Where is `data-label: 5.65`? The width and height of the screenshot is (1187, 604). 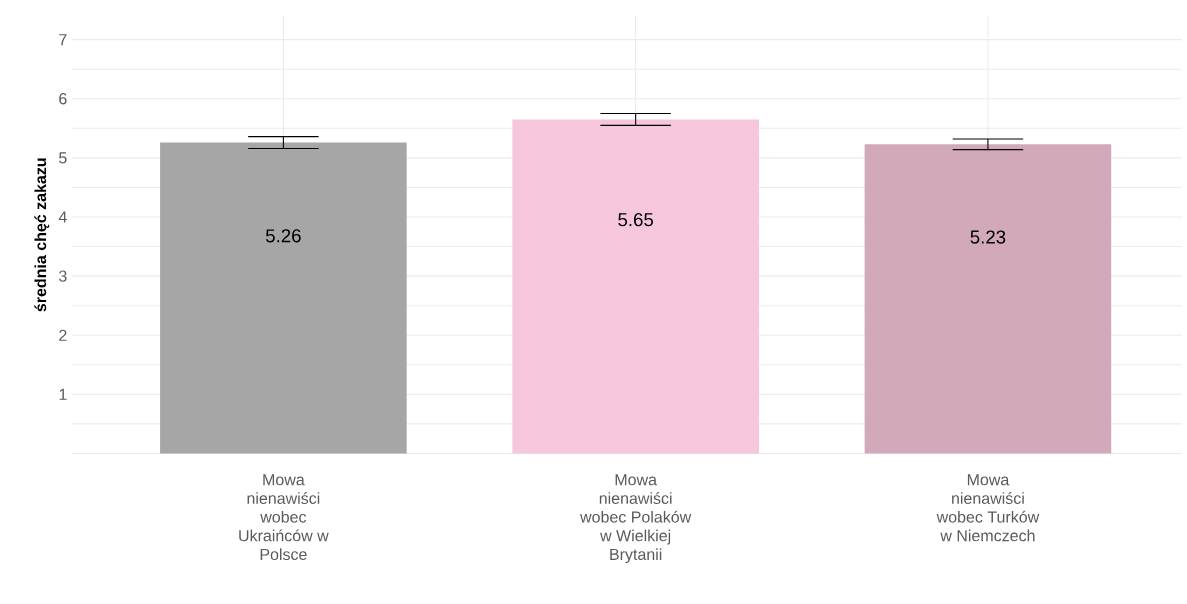
data-label: 5.65 is located at coordinates (636, 219).